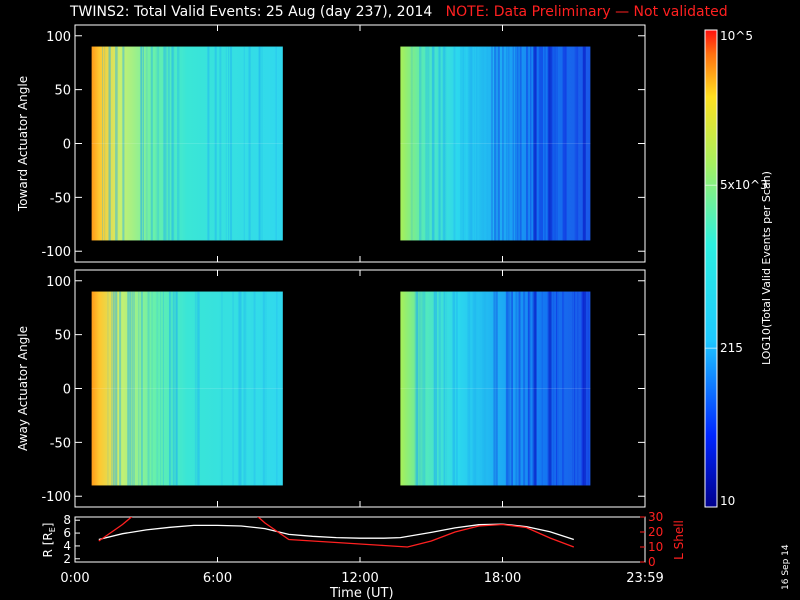 The height and width of the screenshot is (600, 800). Describe the element at coordinates (655, 532) in the screenshot. I see `y-tick-label-right: 20` at that location.